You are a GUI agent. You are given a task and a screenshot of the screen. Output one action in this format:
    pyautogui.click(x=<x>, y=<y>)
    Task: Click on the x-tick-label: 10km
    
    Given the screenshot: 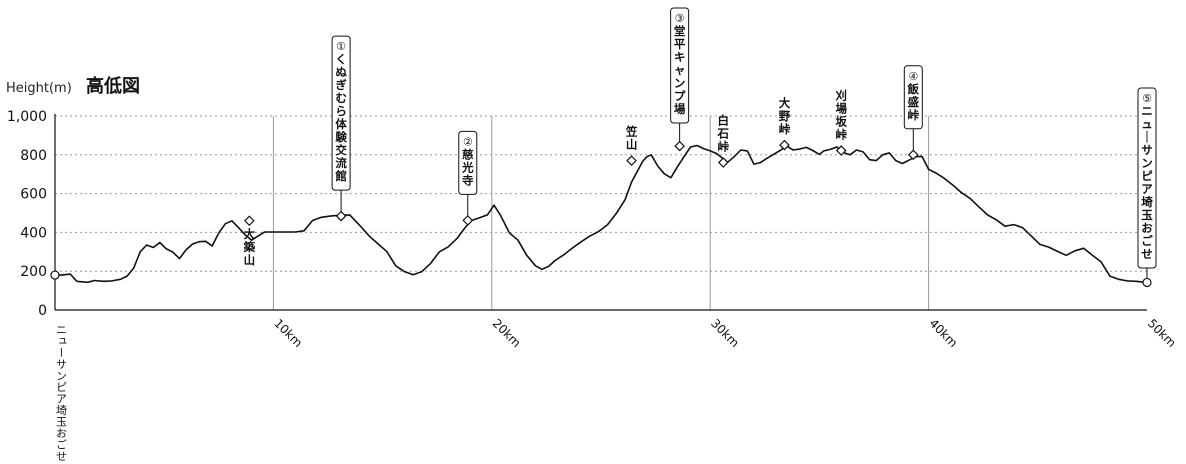 What is the action you would take?
    pyautogui.click(x=288, y=333)
    